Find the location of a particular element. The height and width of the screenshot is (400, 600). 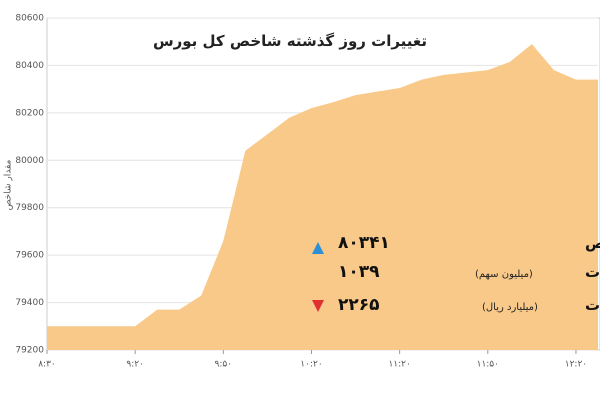

x-tick-label: ۸:۳۰ is located at coordinates (47, 365).